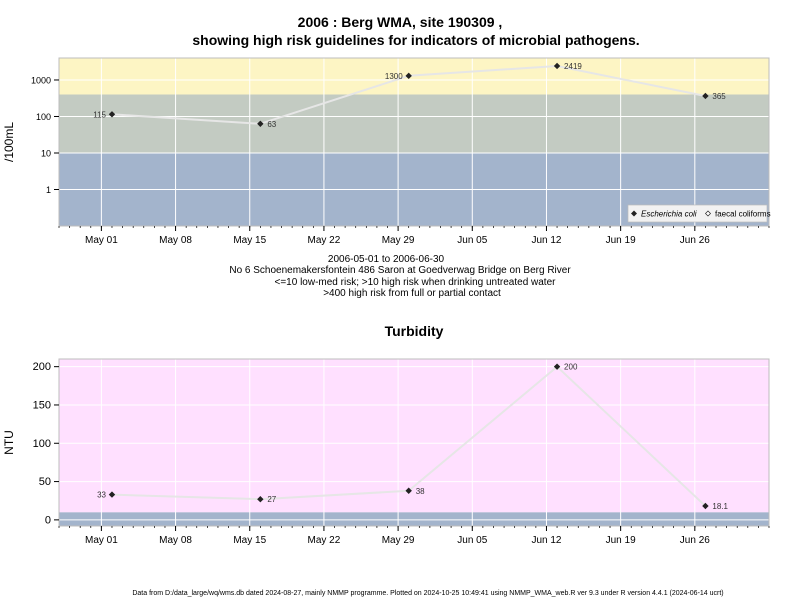 This screenshot has height=605, width=800. What do you see at coordinates (720, 506) in the screenshot?
I see `data-label: 18.1` at bounding box center [720, 506].